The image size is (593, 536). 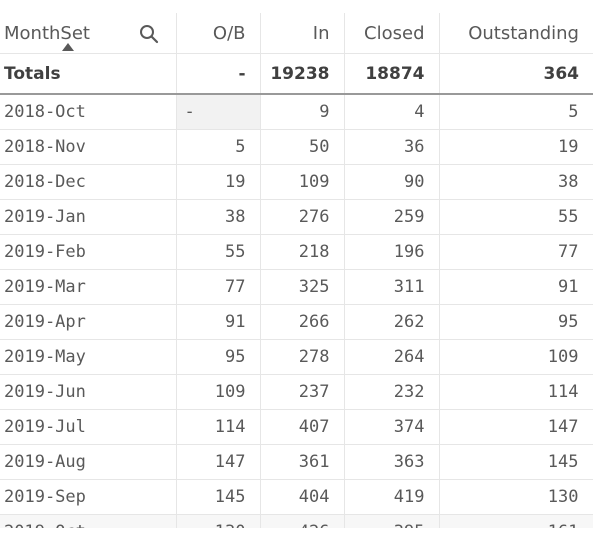 What do you see at coordinates (392, 521) in the screenshot?
I see `cell-closed: 395` at bounding box center [392, 521].